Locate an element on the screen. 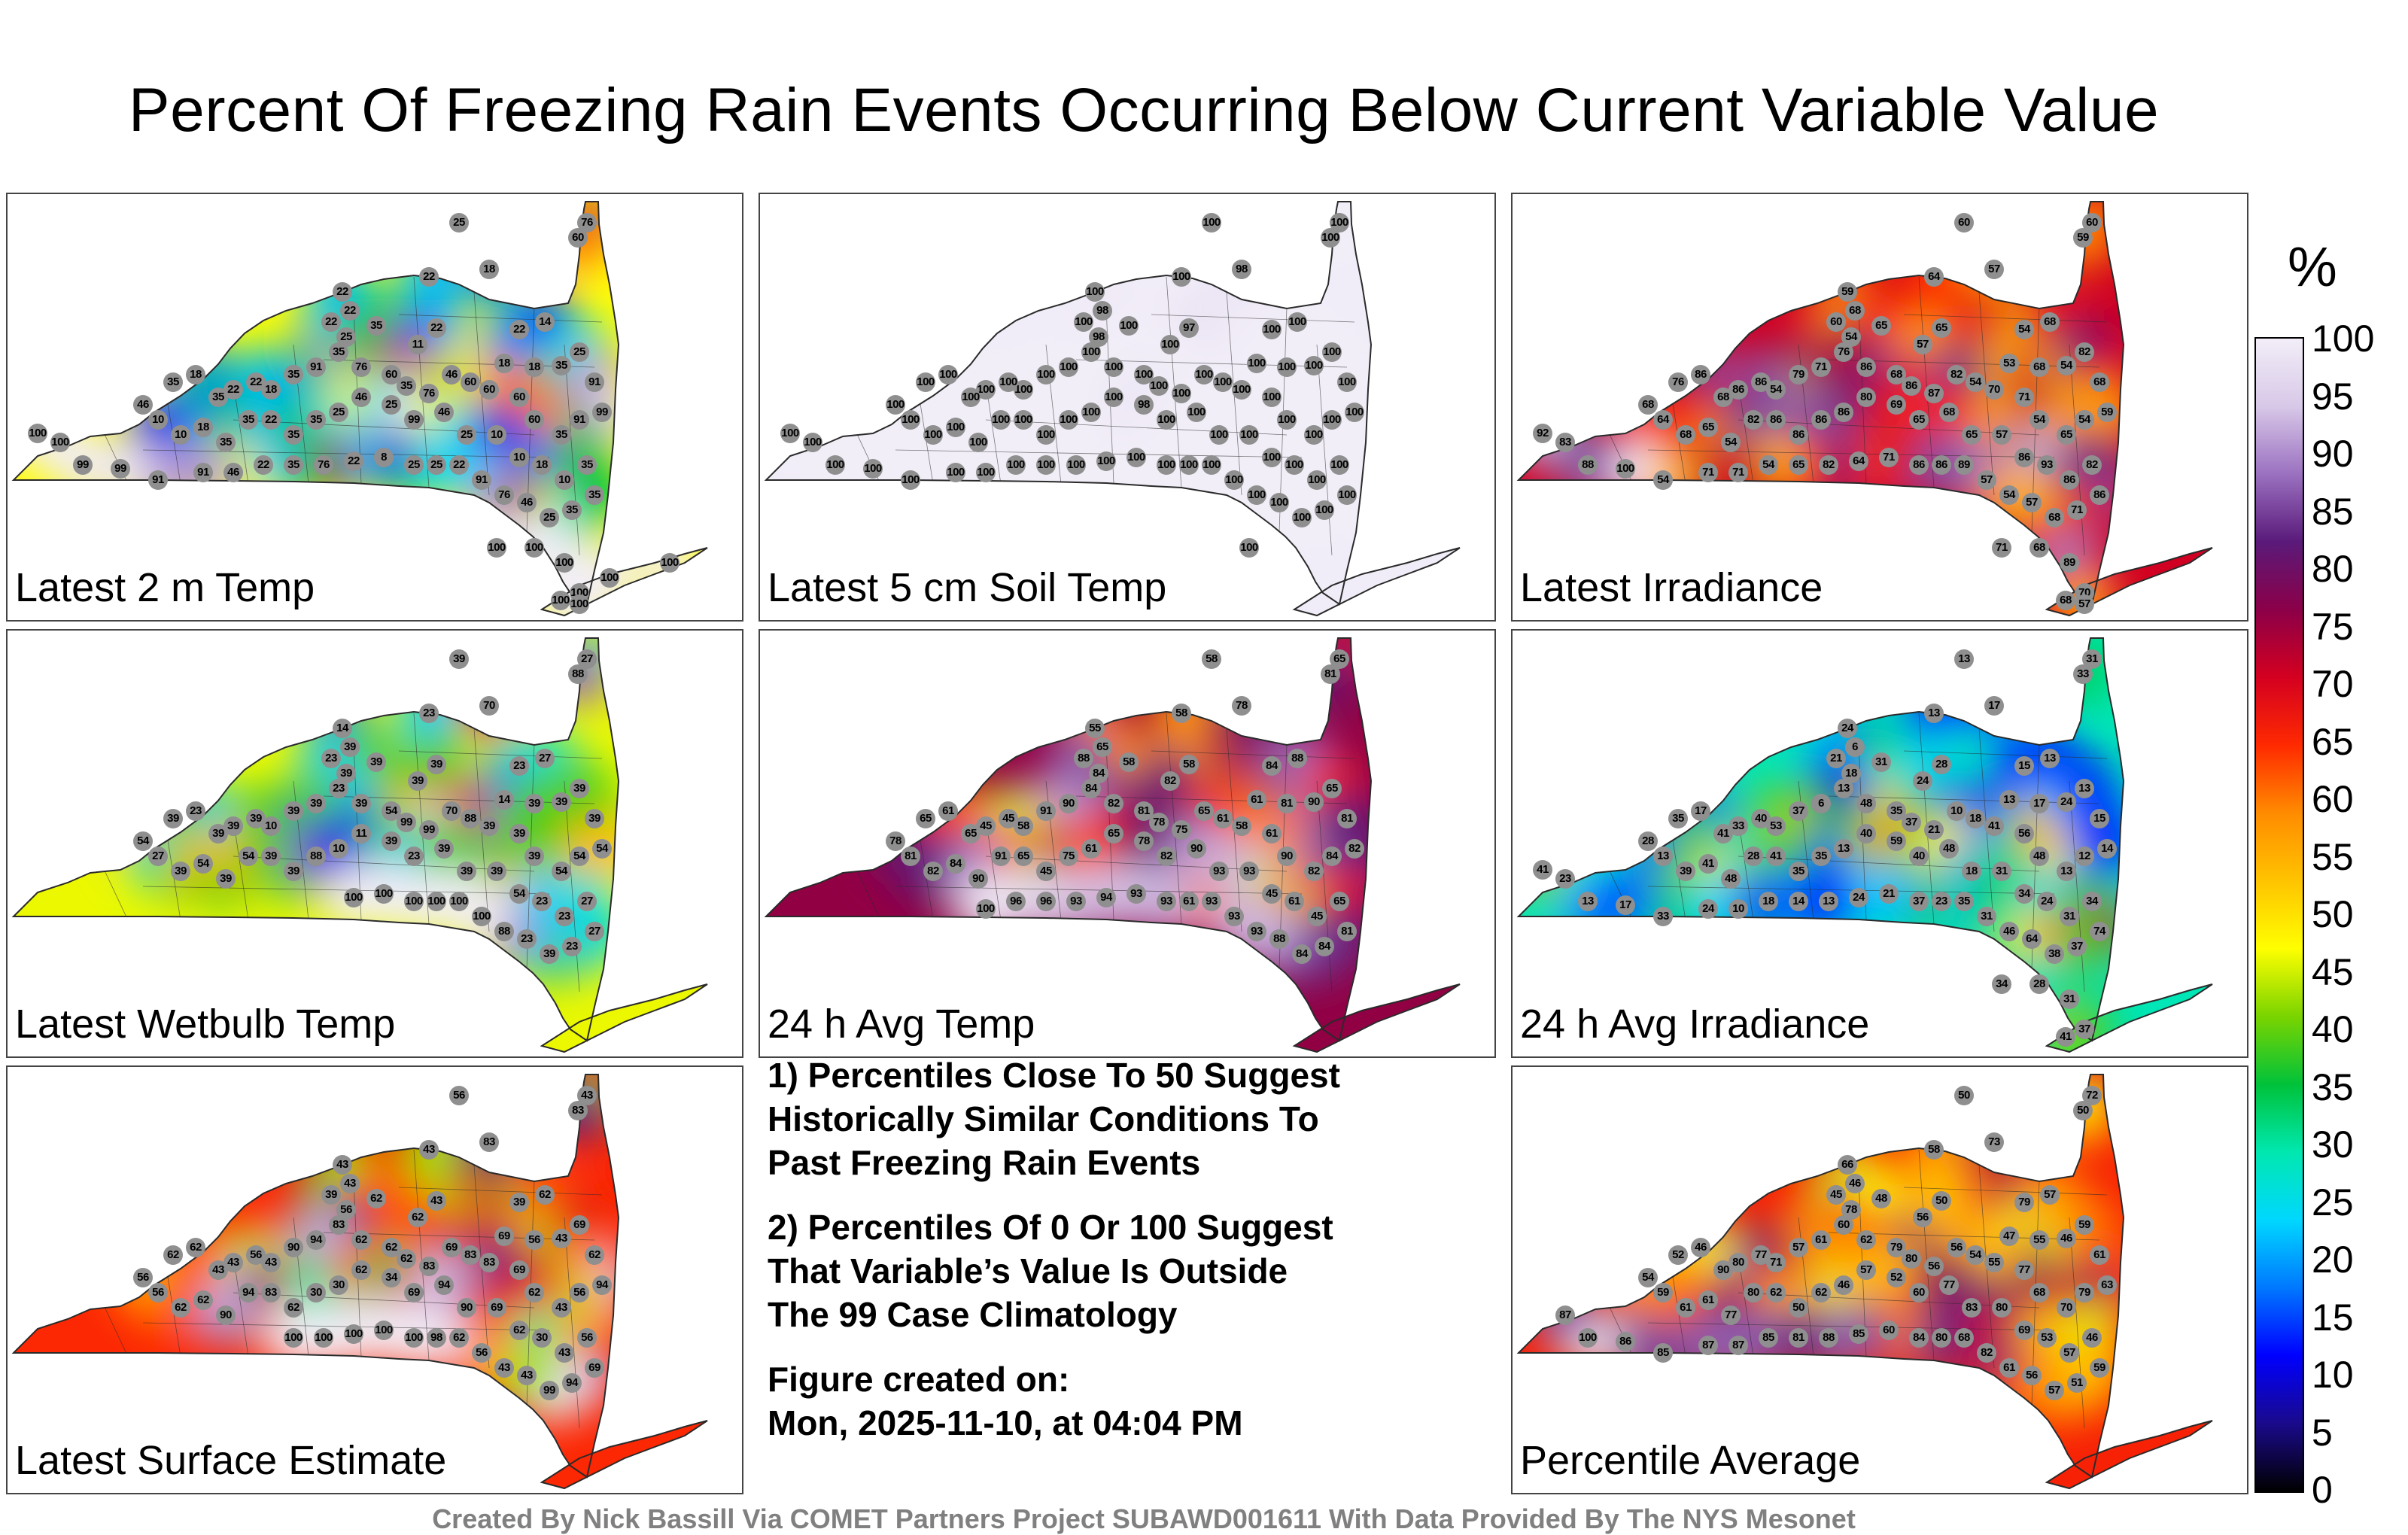 The image size is (2408, 1535). station-value: 53 is located at coordinates (1776, 826).